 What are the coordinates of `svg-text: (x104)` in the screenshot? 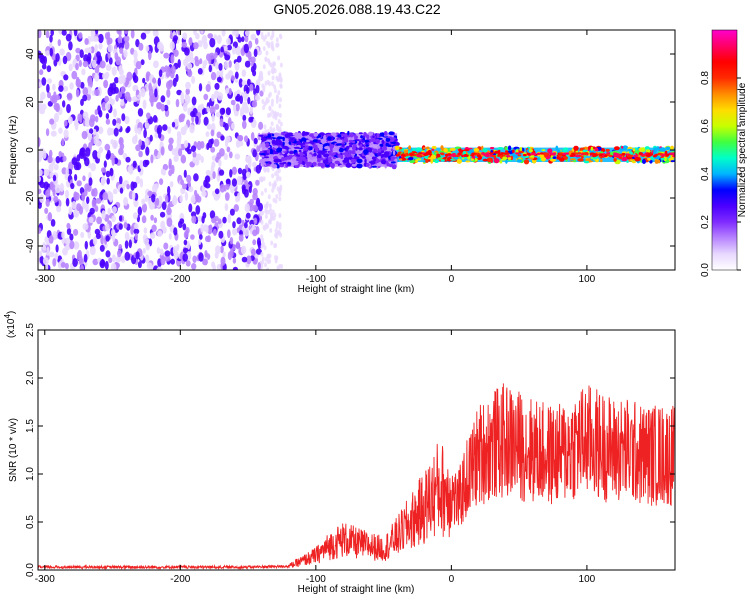 It's located at (10, 324).